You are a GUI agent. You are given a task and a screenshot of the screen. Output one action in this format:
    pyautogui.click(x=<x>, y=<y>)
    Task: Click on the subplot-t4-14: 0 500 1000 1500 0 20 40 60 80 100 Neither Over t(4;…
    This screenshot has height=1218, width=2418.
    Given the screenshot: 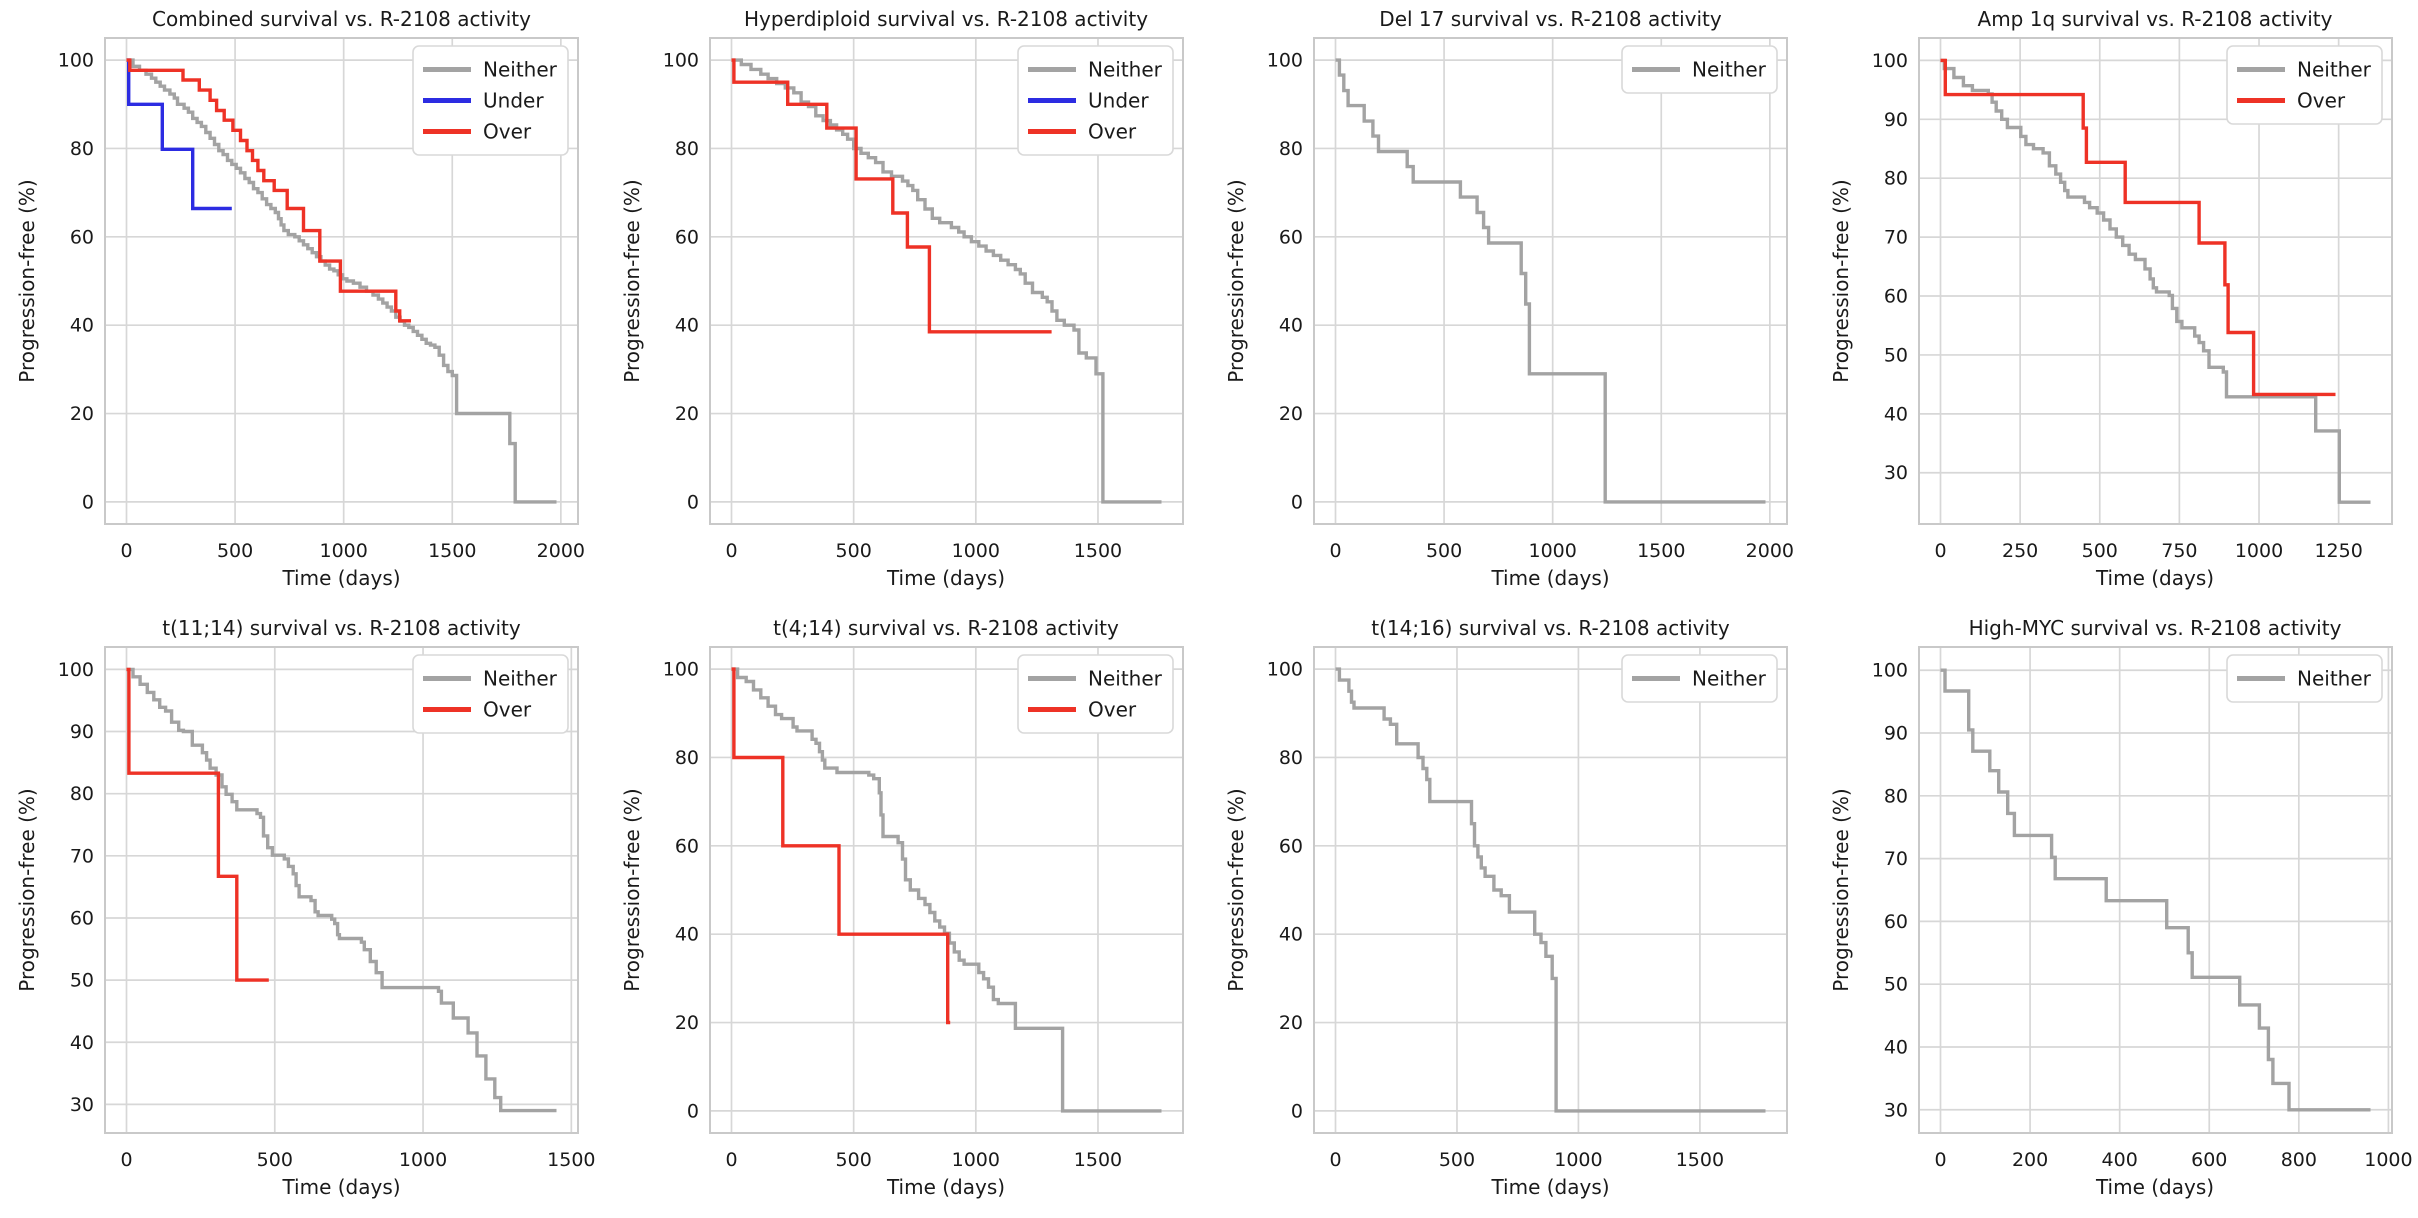 What is the action you would take?
    pyautogui.click(x=907, y=913)
    